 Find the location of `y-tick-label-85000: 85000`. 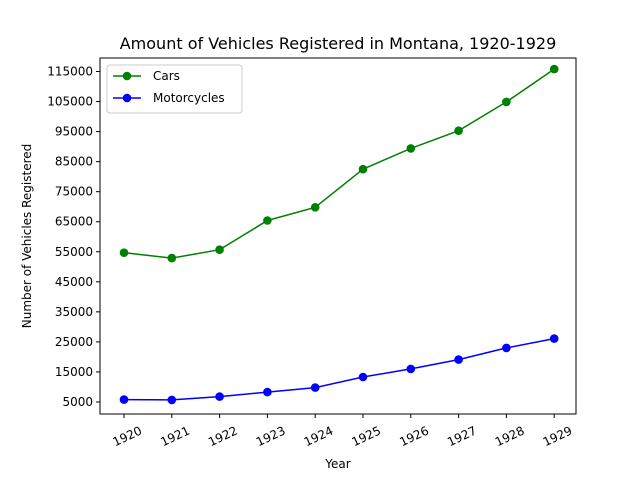

y-tick-label-85000: 85000 is located at coordinates (74, 162).